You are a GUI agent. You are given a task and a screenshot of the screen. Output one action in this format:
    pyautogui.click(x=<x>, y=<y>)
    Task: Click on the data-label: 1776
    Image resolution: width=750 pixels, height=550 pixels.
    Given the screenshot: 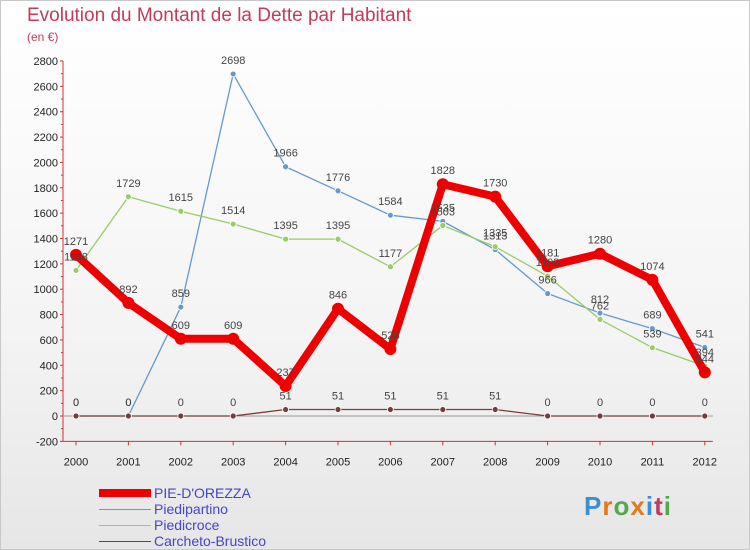 What is the action you would take?
    pyautogui.click(x=338, y=178)
    